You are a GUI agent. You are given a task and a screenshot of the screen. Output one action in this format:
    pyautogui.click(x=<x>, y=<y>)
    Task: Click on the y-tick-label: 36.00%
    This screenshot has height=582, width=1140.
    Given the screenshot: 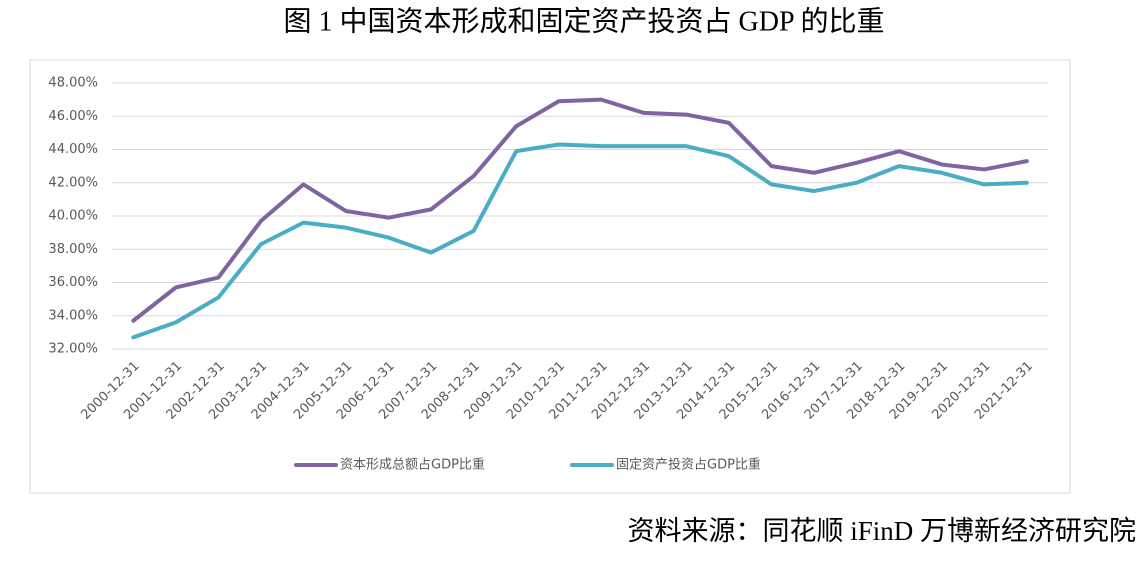 What is the action you would take?
    pyautogui.click(x=73, y=282)
    